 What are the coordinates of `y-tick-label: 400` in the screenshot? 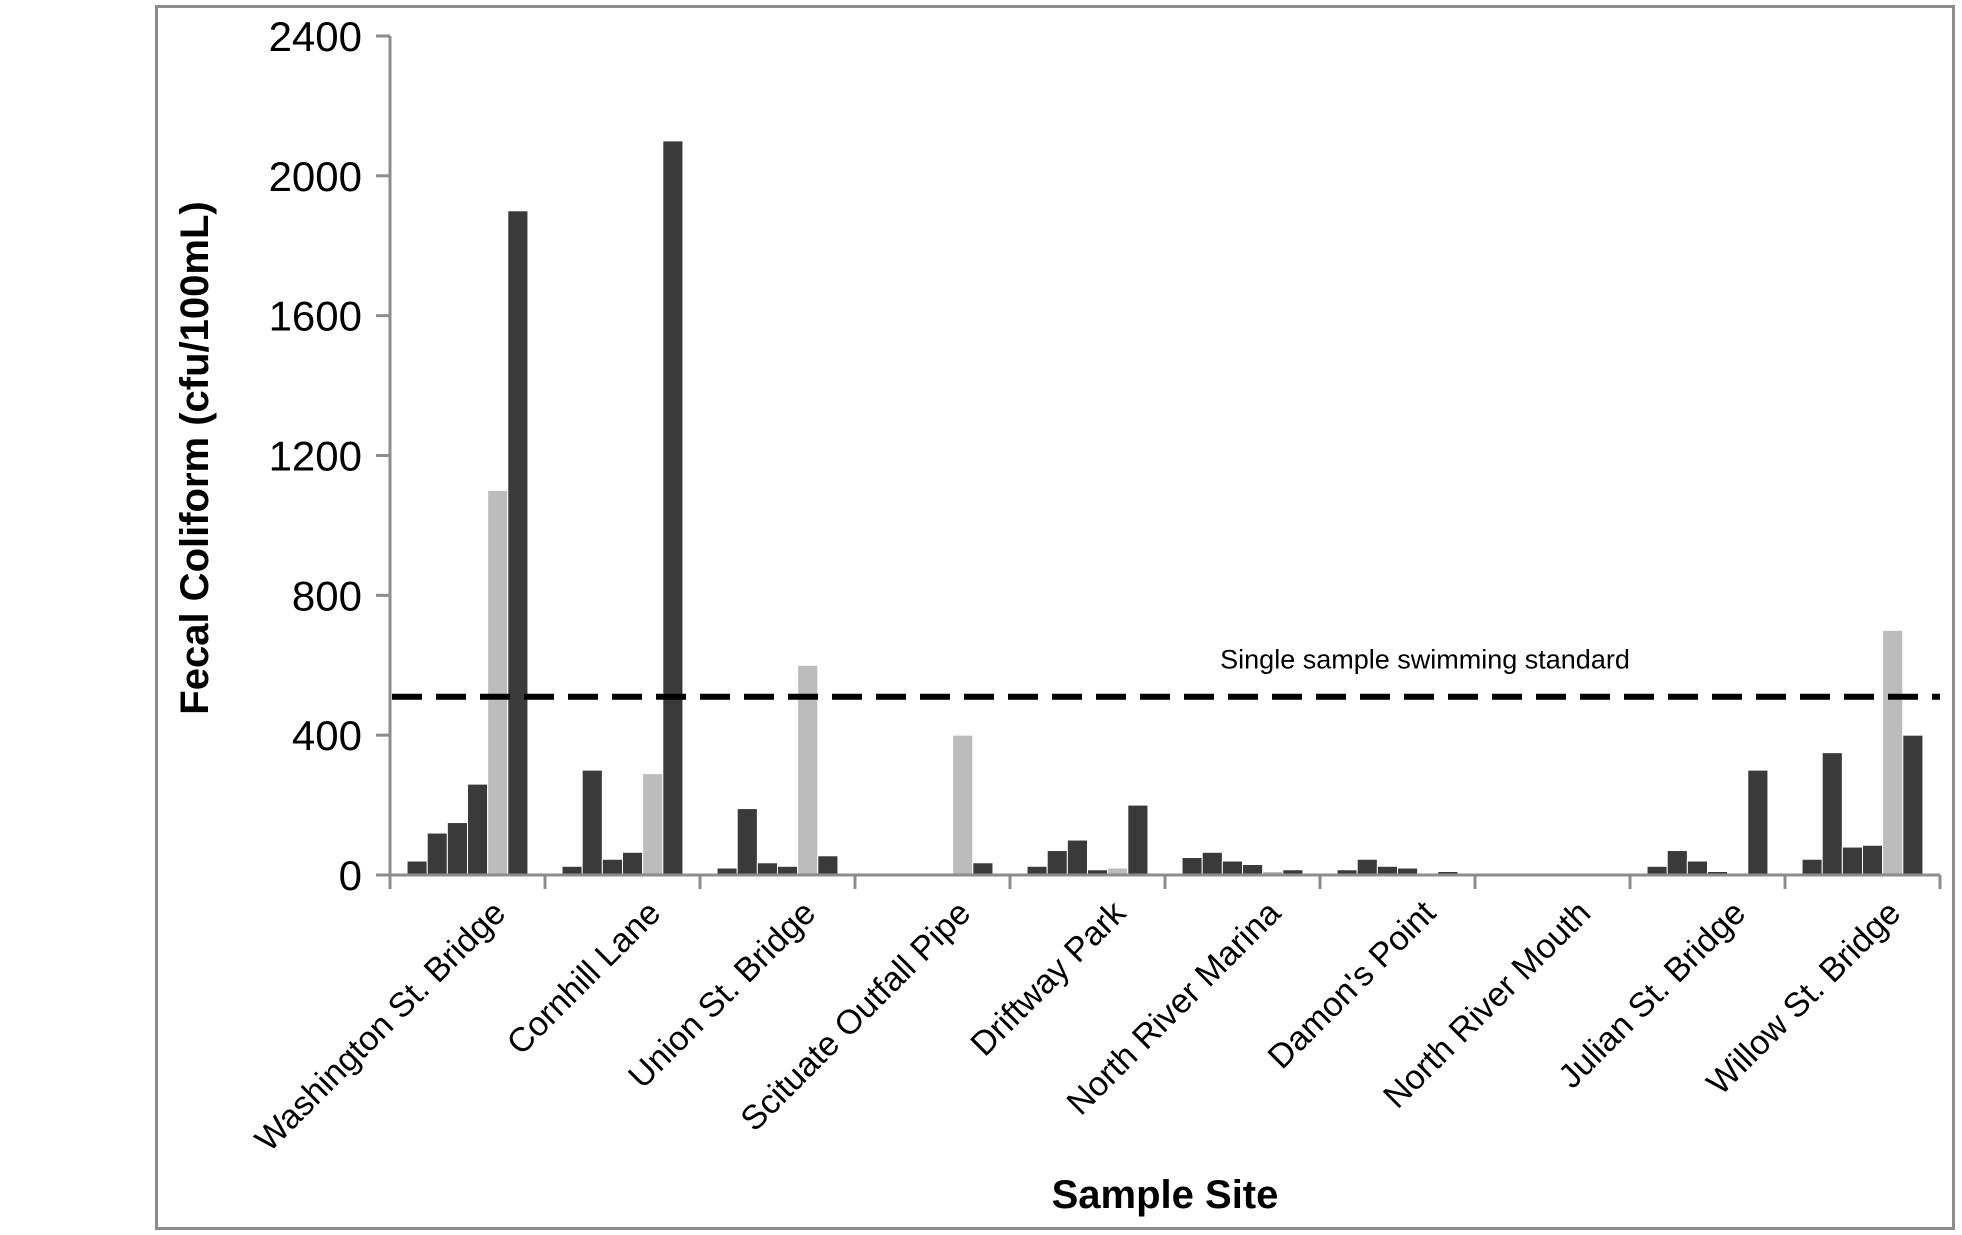 It's located at (327, 735).